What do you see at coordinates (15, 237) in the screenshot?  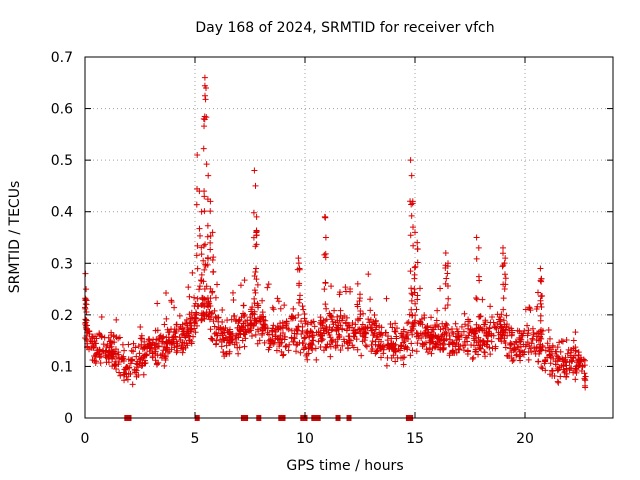 I see `y-axis-label: SRMTID / TECUs` at bounding box center [15, 237].